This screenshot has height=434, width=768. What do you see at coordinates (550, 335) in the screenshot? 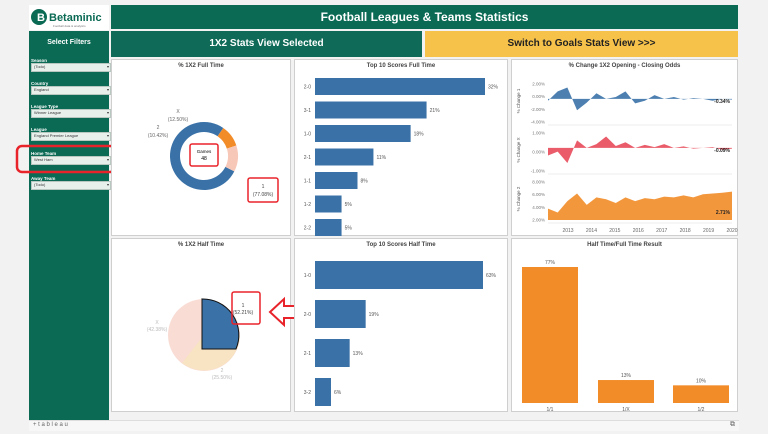
I see `htft-bar` at bounding box center [550, 335].